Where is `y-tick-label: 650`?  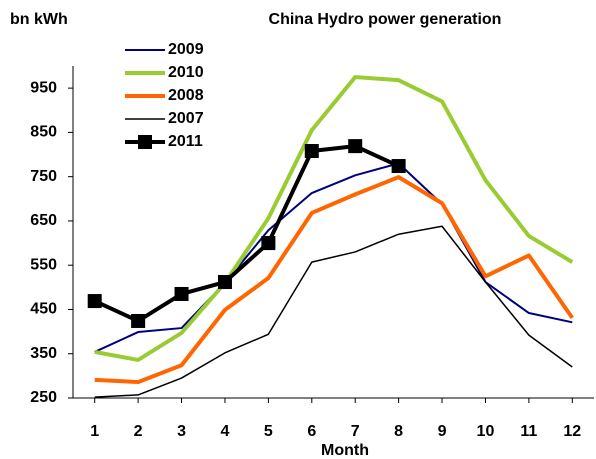
y-tick-label: 650 is located at coordinates (43, 220).